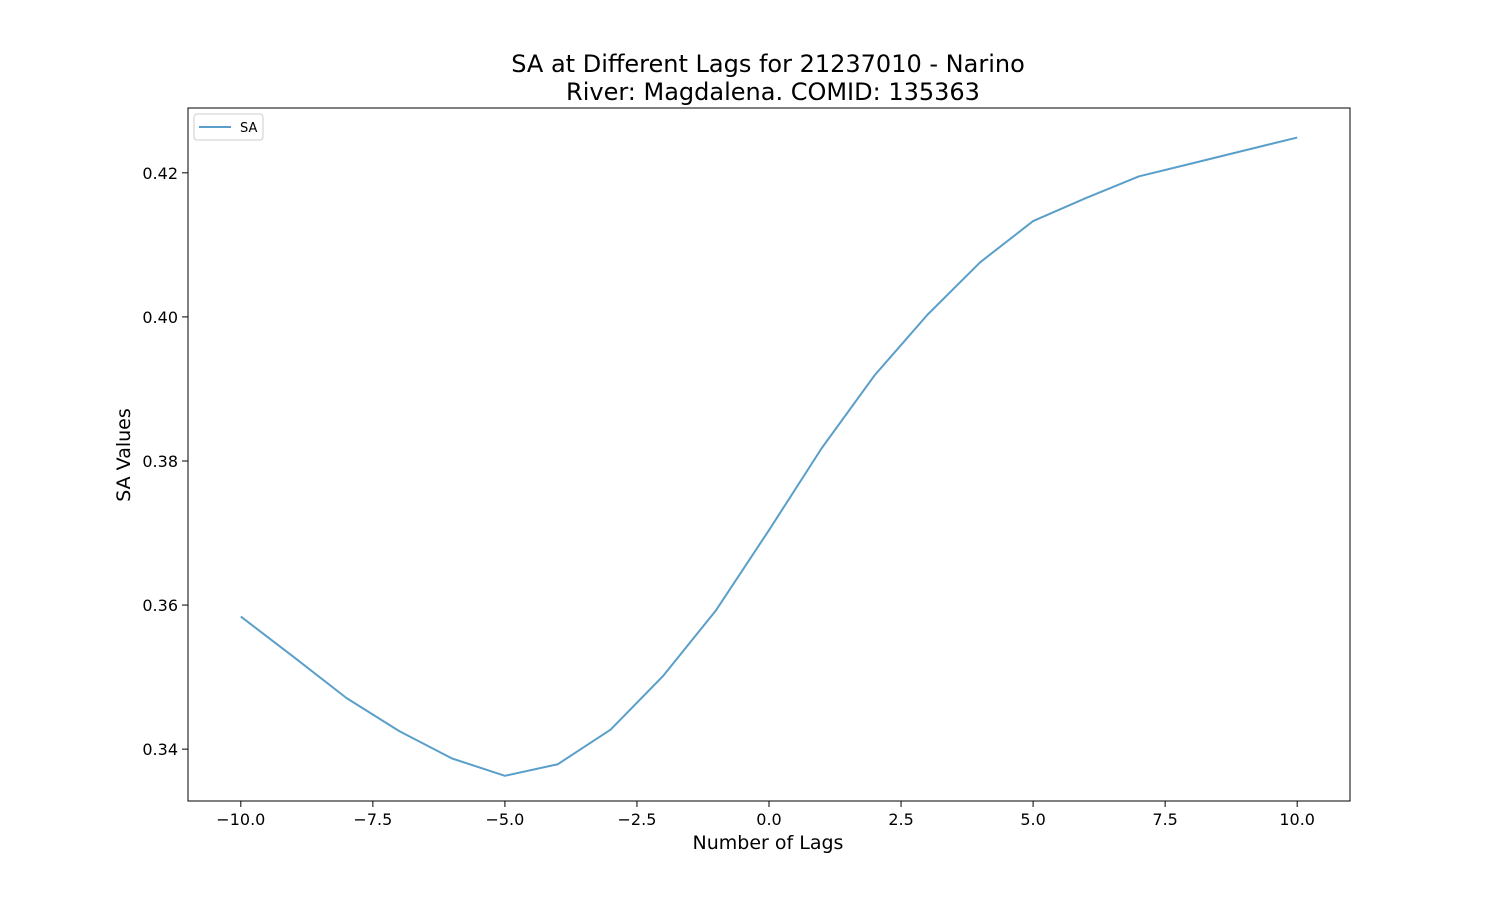 The height and width of the screenshot is (900, 1500). I want to click on x-tick-label: 0.0, so click(768, 819).